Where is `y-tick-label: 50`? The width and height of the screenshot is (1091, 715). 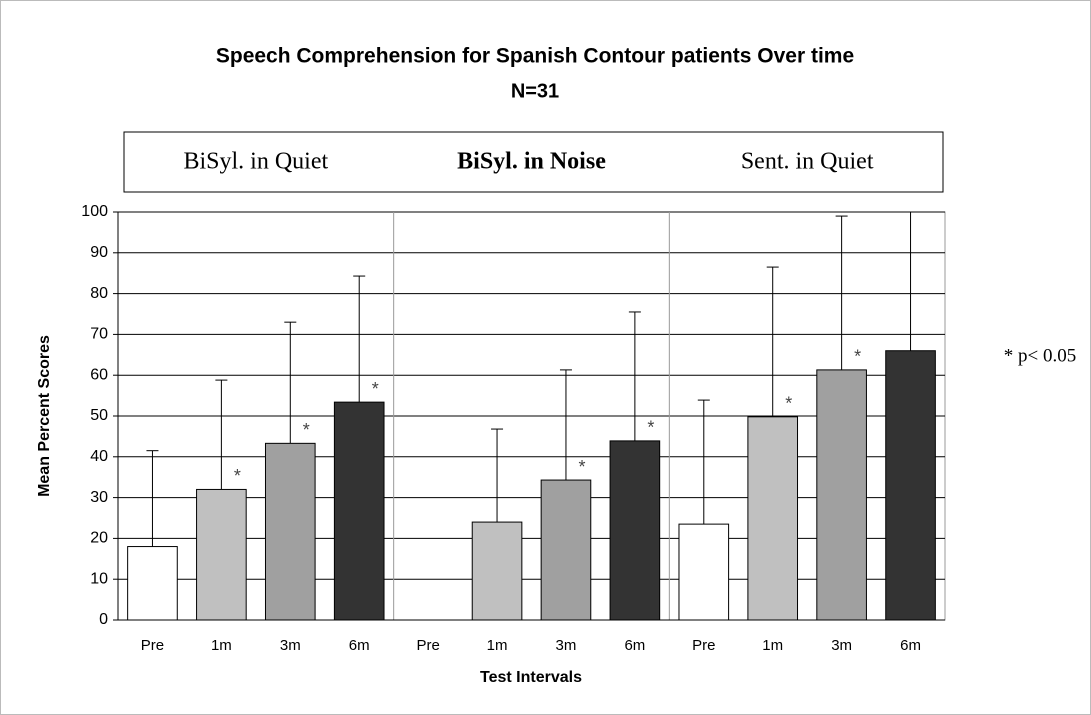 y-tick-label: 50 is located at coordinates (99, 415).